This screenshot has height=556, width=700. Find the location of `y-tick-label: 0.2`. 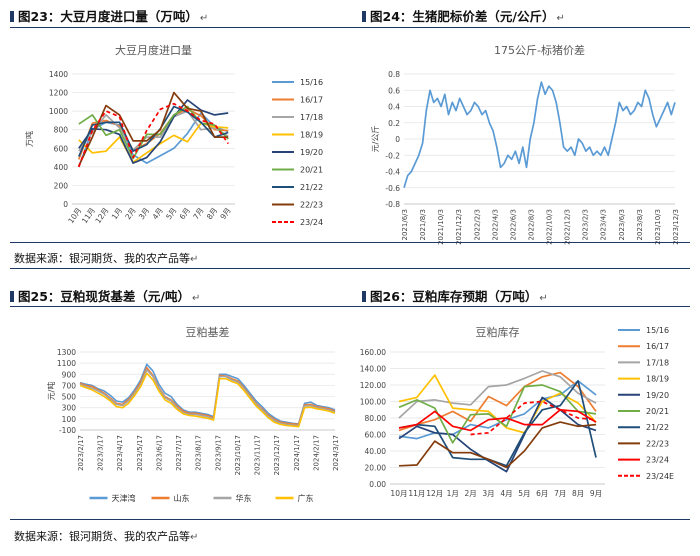

y-tick-label: 0.2 is located at coordinates (394, 123).